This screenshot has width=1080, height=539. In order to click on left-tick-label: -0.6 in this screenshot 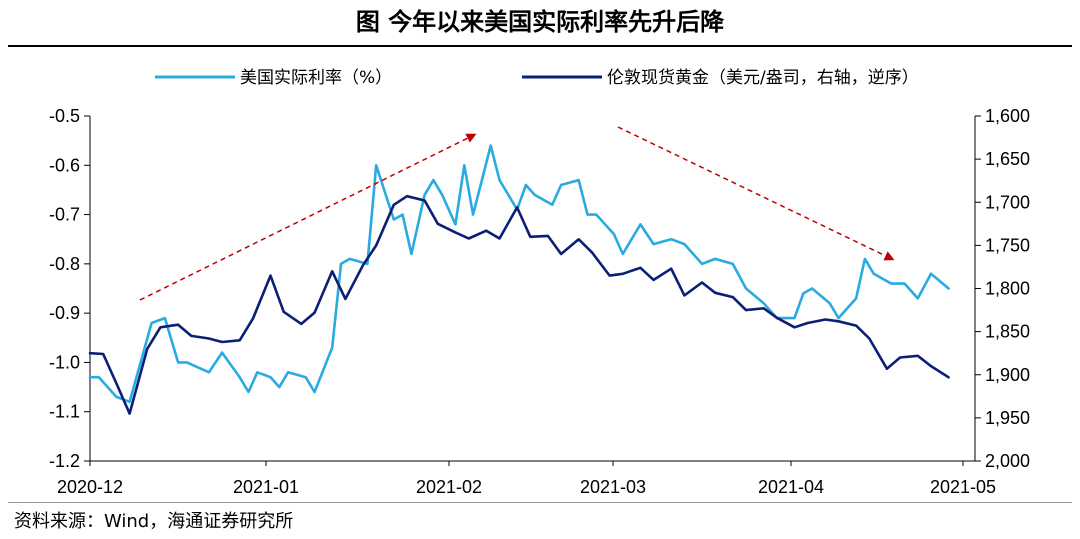, I will do `click(64, 165)`.